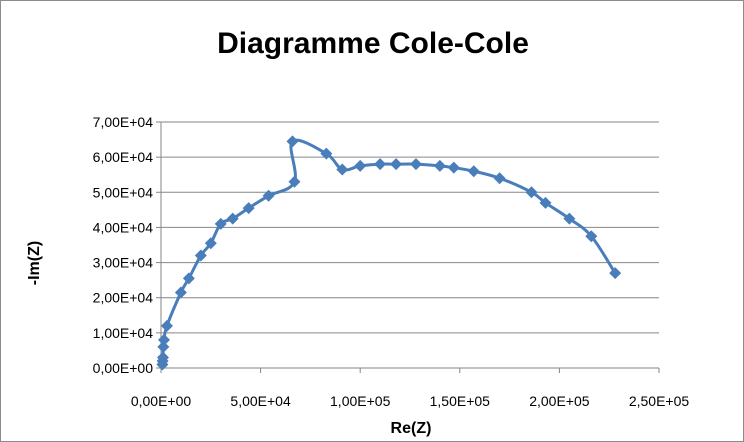 Image resolution: width=744 pixels, height=442 pixels. Describe the element at coordinates (411, 428) in the screenshot. I see `x-axis-label: Re(Z)` at that location.